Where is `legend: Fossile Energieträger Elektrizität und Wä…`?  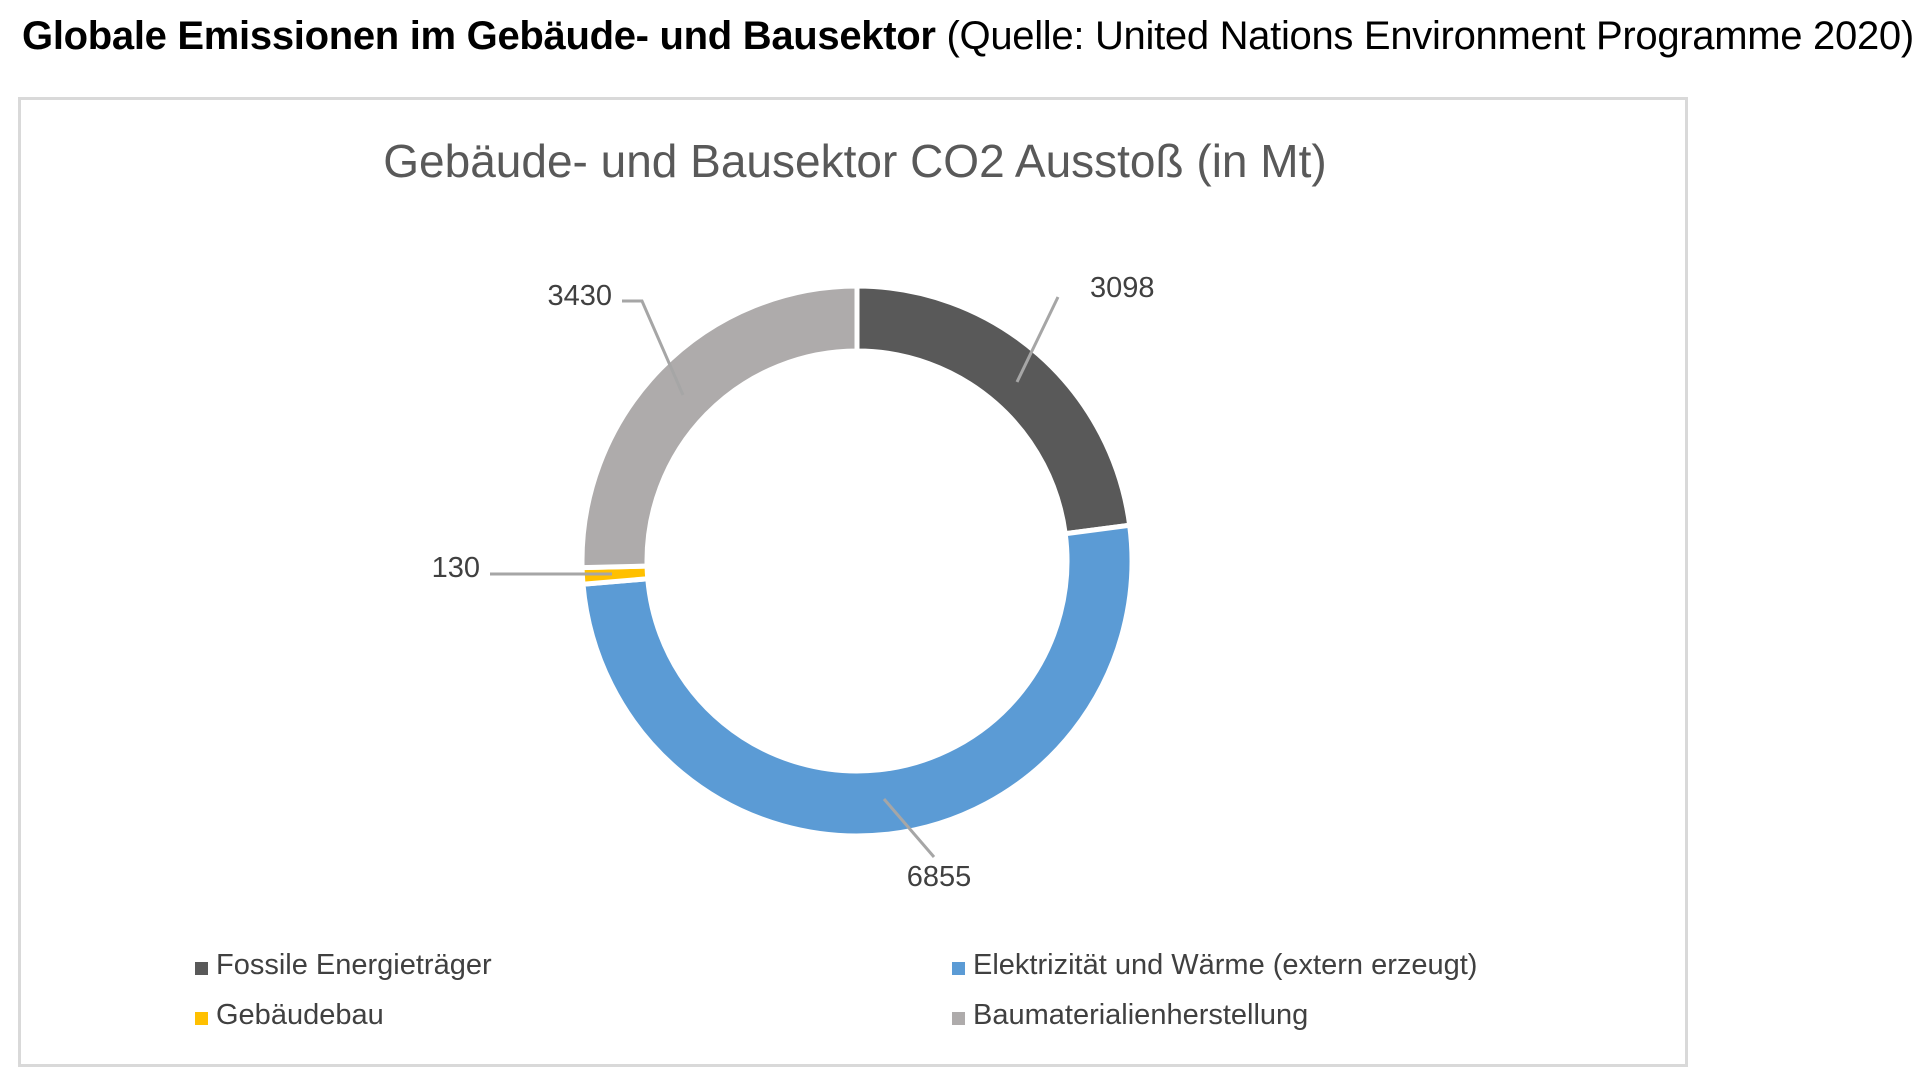 legend: Fossile Energieträger Elektrizität und Wä… is located at coordinates (836, 990).